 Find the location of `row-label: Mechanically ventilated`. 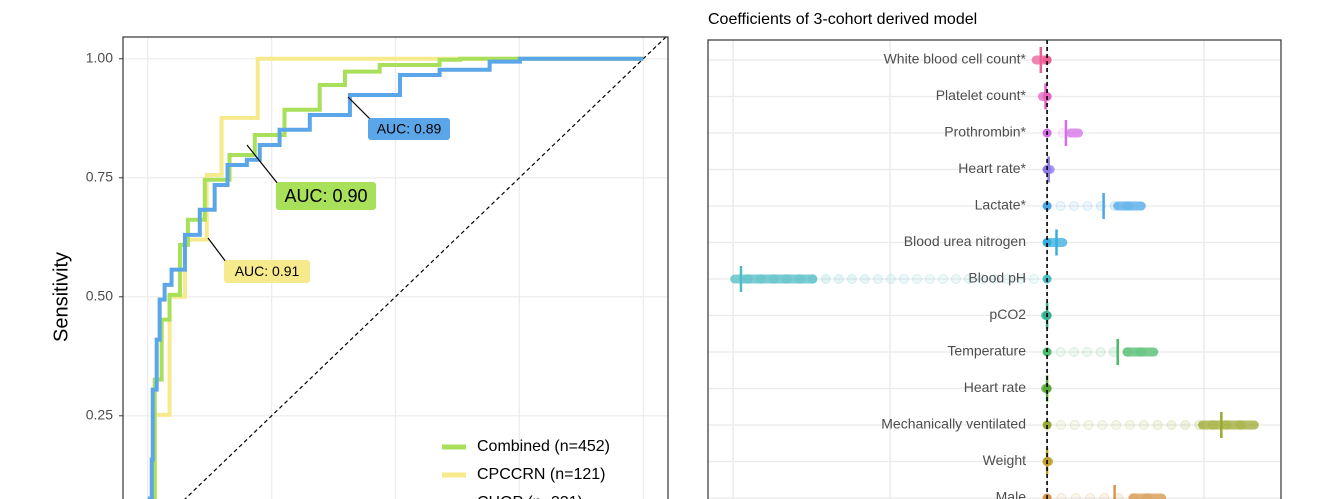

row-label: Mechanically ventilated is located at coordinates (953, 424).